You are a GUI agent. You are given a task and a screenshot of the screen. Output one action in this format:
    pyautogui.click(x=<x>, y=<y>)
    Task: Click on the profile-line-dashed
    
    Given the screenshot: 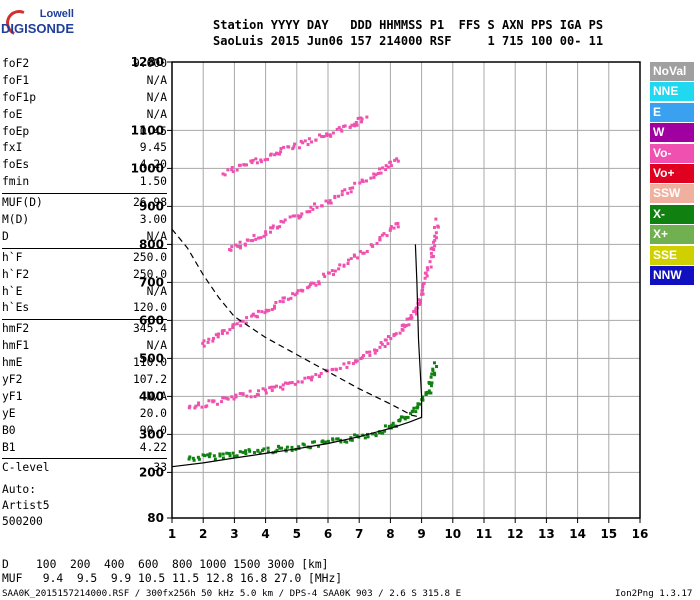 What is the action you would take?
    pyautogui.click(x=296, y=323)
    